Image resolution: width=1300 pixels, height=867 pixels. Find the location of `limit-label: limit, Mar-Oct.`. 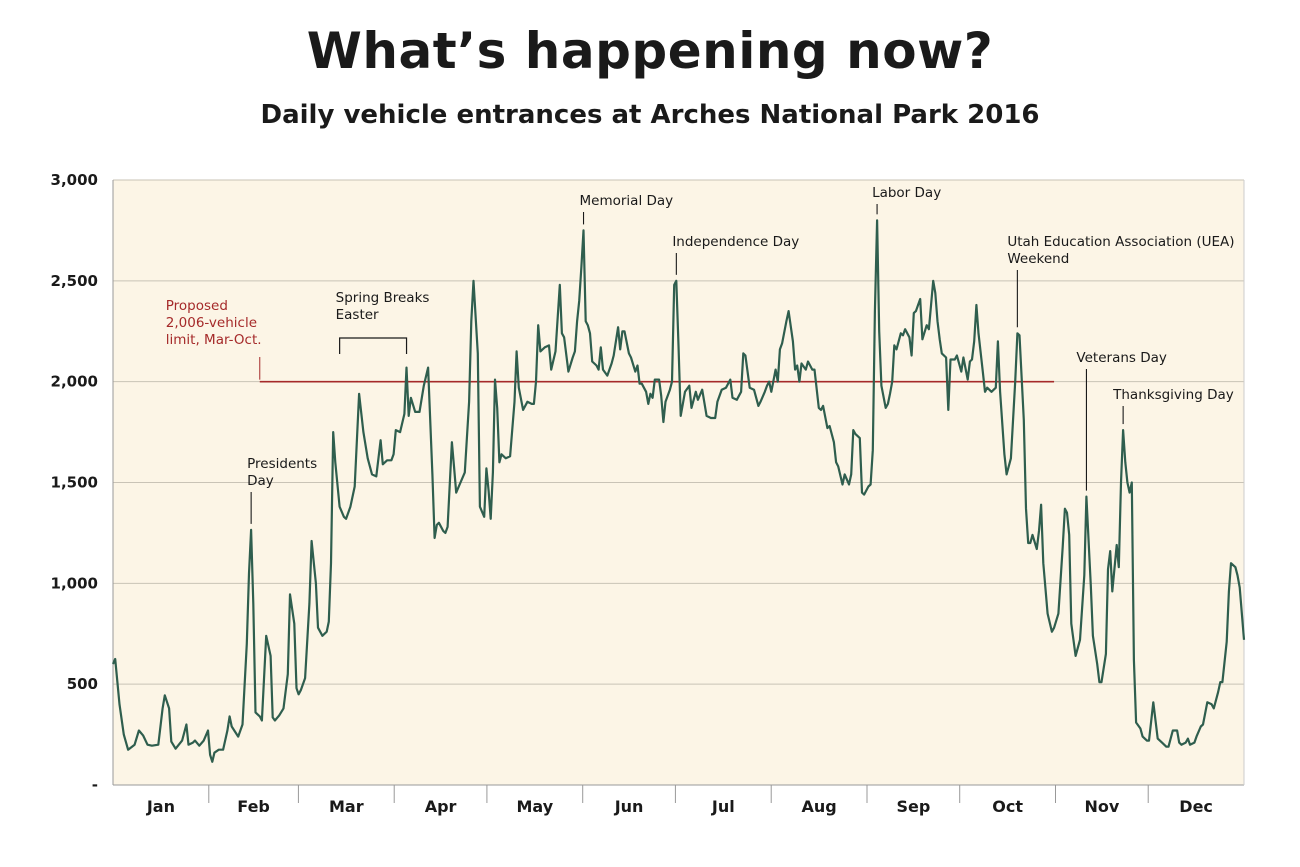

limit-label: limit, Mar-Oct. is located at coordinates (214, 340).